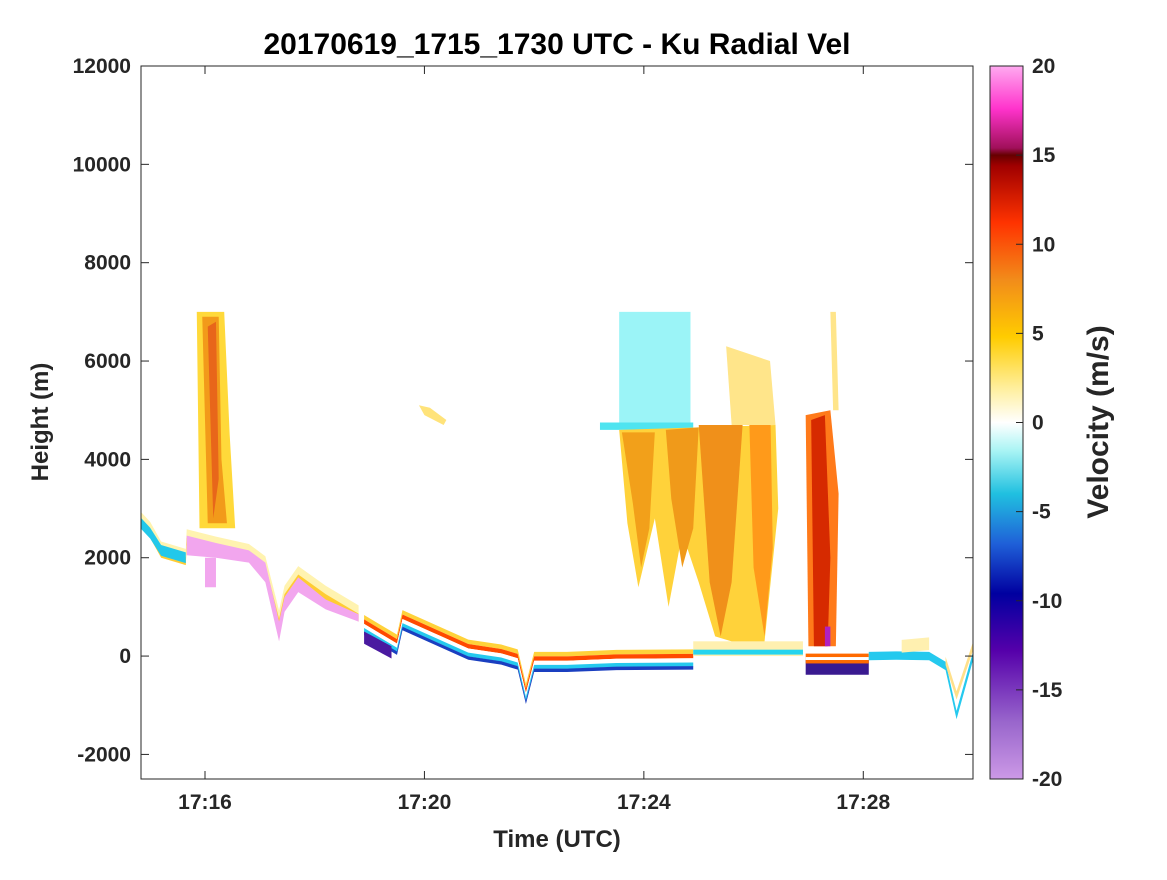  Describe the element at coordinates (1043, 66) in the screenshot. I see `colorbar-tick-label: 20` at that location.